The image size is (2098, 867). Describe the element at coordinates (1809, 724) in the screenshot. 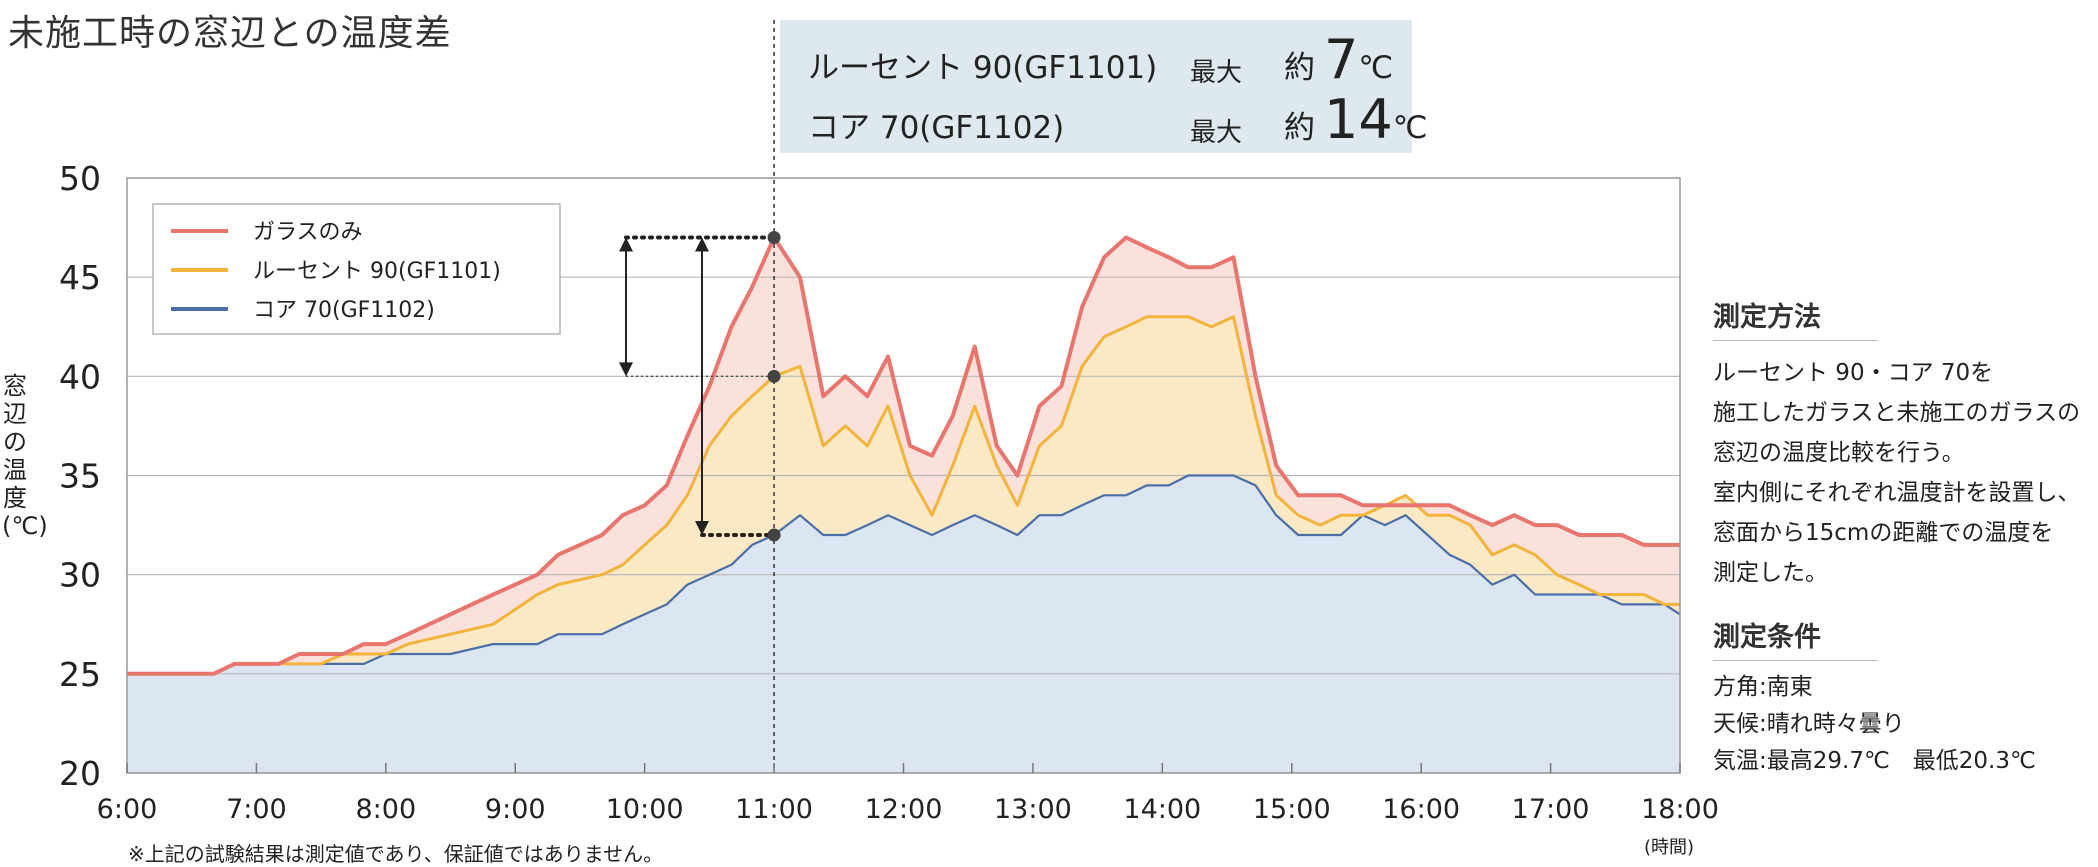

I see `condition-line: 天候:晴れ時々曇り` at that location.